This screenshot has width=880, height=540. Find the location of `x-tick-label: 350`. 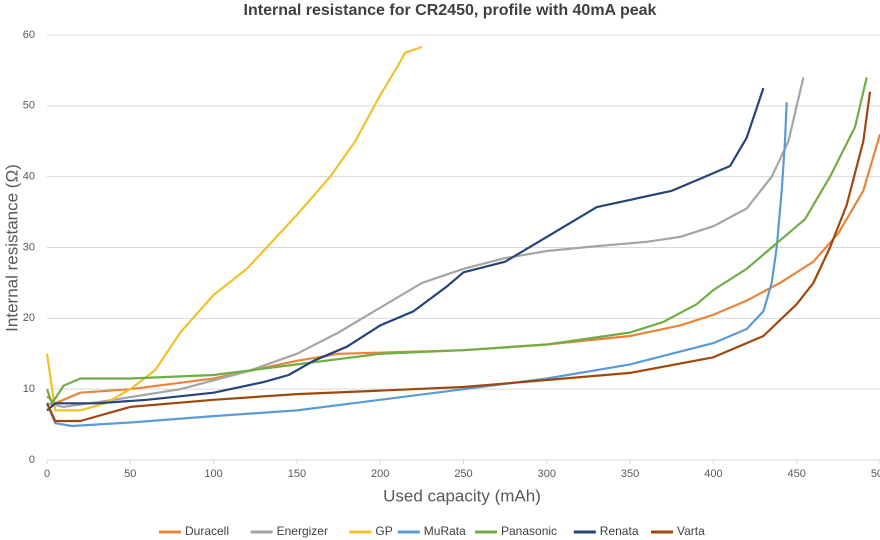

x-tick-label: 350 is located at coordinates (630, 474).